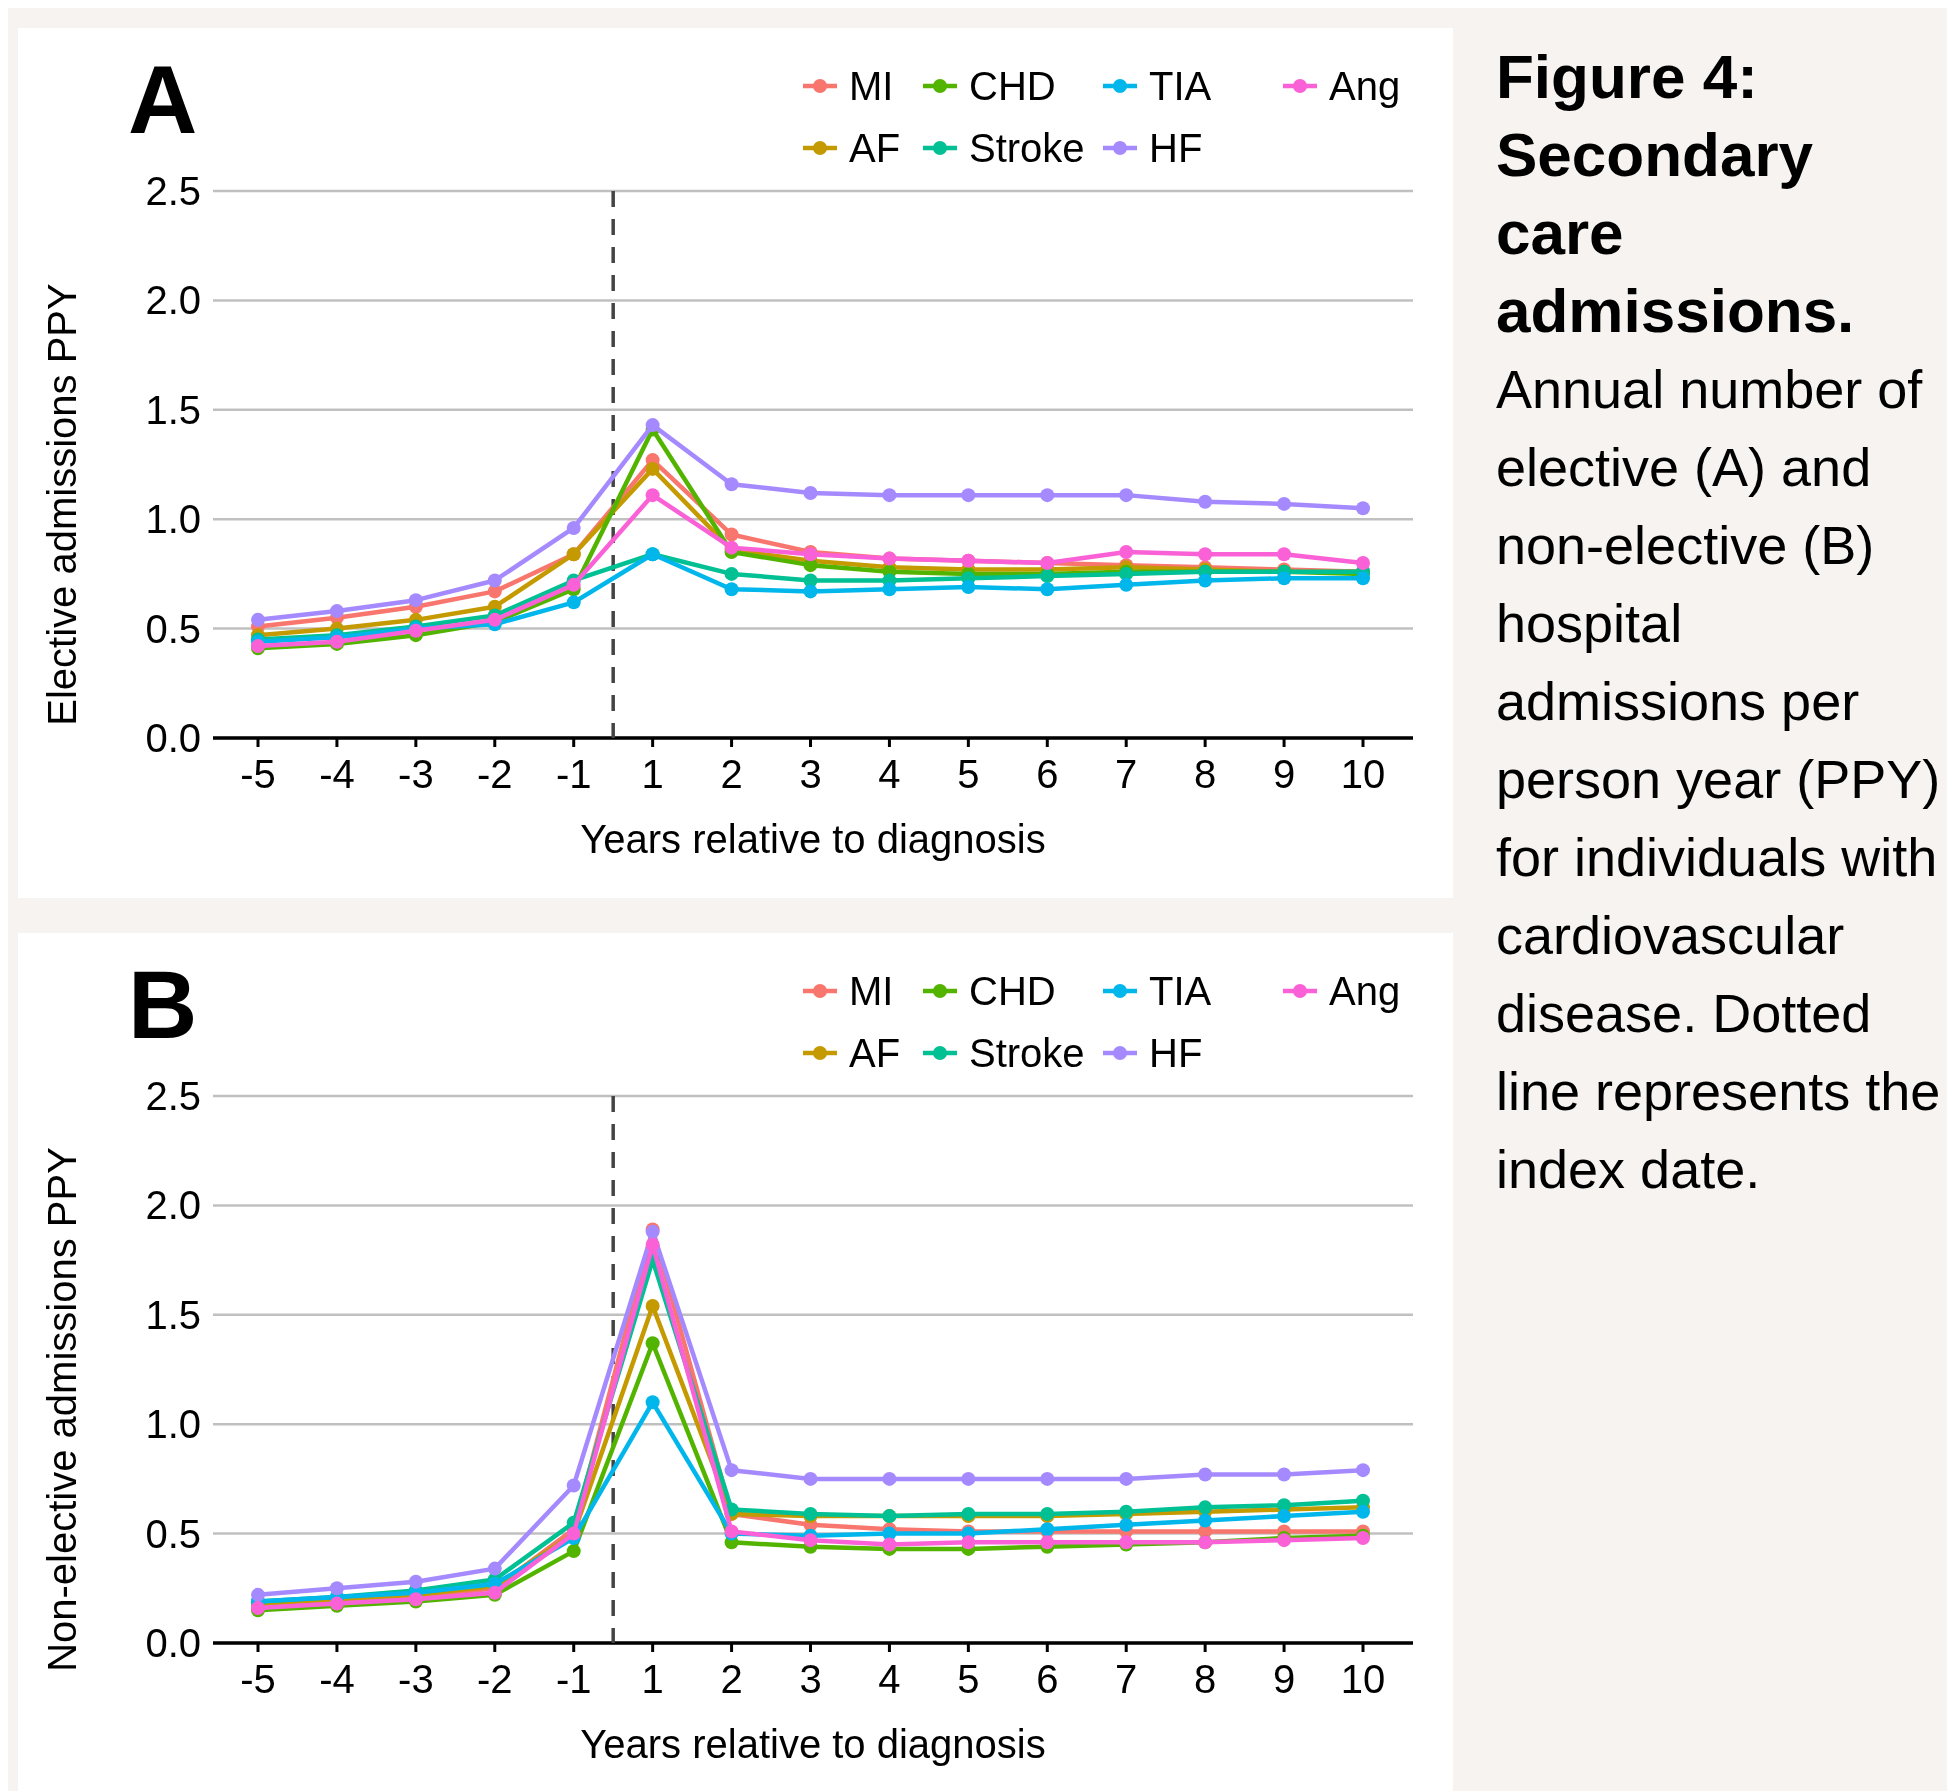 The height and width of the screenshot is (1791, 1947). Describe the element at coordinates (1718, 779) in the screenshot. I see `text: Annual number of elective (A) and non-elective (B) hospital admissions per person year (PPY) for individuals with cardiovascular disease. Dotted line represents the index date.` at that location.